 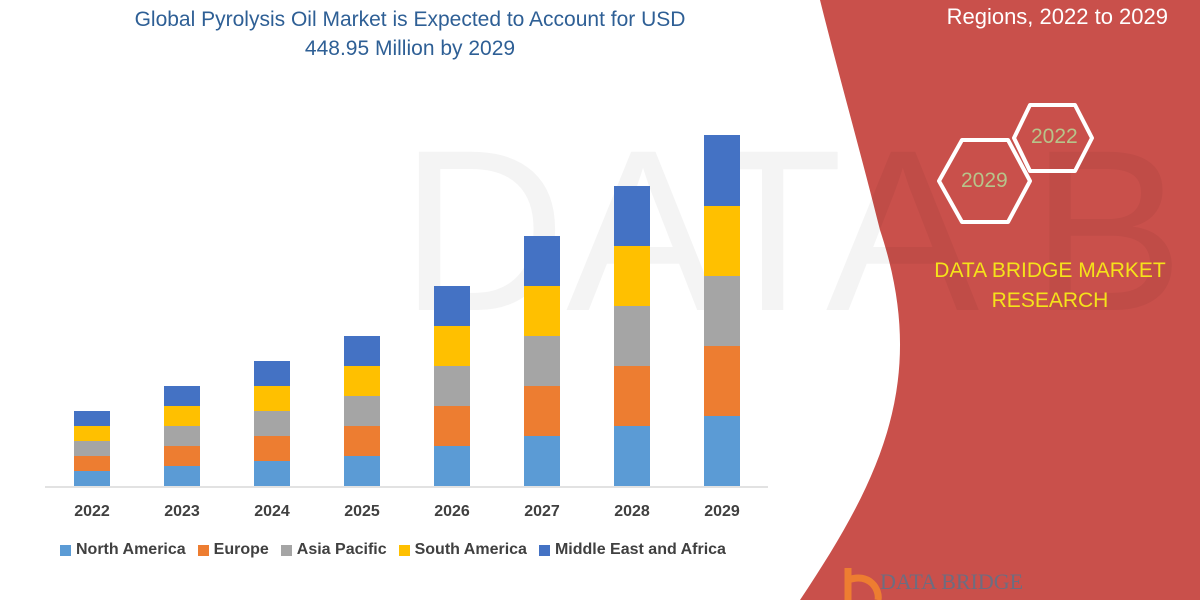 What do you see at coordinates (632, 216) in the screenshot?
I see `bar-segment-2028-middle-east-and-africa` at bounding box center [632, 216].